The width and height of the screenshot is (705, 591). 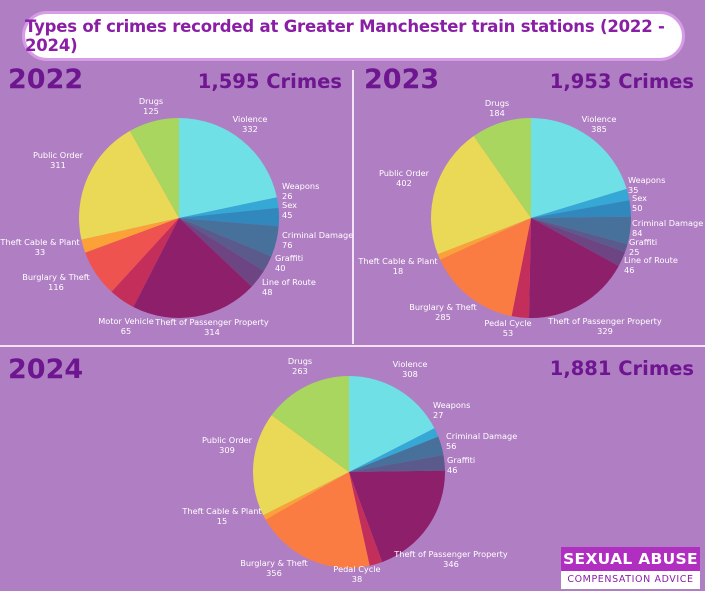 I want to click on total-label-2024: 1,881 Crimes, so click(x=621, y=368).